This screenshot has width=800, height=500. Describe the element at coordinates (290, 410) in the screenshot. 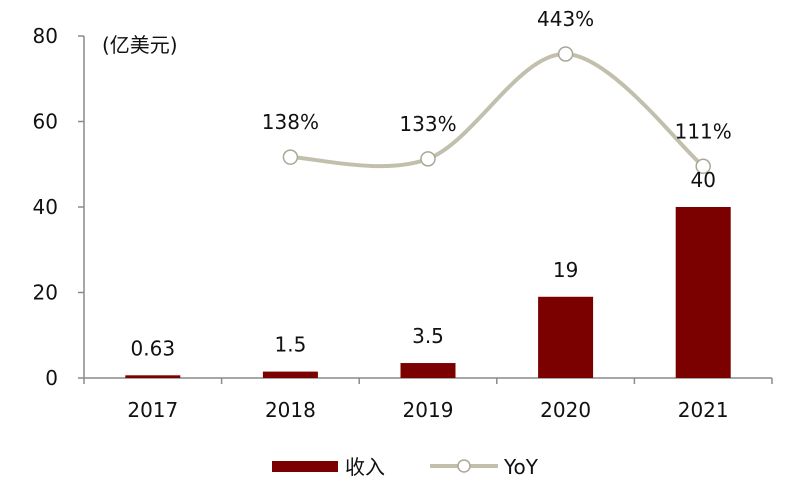

I see `x-tick-label: 2018` at that location.